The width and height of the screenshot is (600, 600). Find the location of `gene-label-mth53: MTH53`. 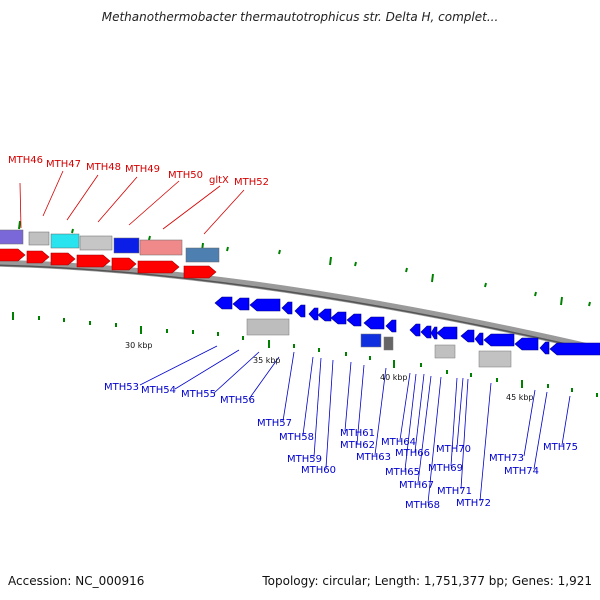

gene-label-mth53: MTH53 is located at coordinates (121, 387).